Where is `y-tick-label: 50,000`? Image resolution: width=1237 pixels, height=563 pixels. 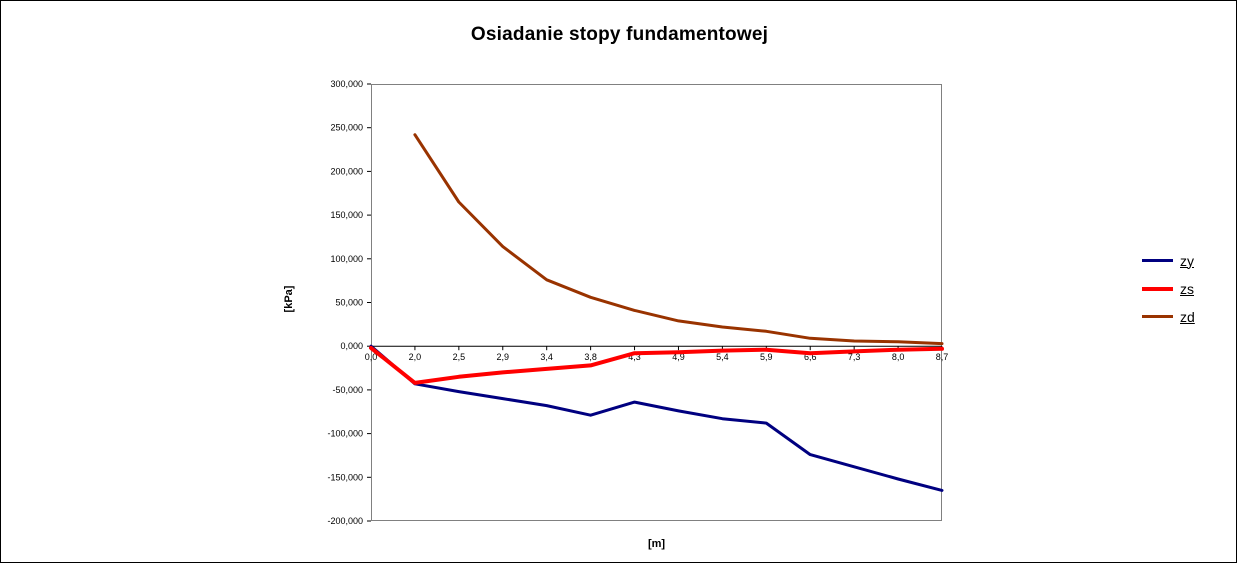 y-tick-label: 50,000 is located at coordinates (349, 303).